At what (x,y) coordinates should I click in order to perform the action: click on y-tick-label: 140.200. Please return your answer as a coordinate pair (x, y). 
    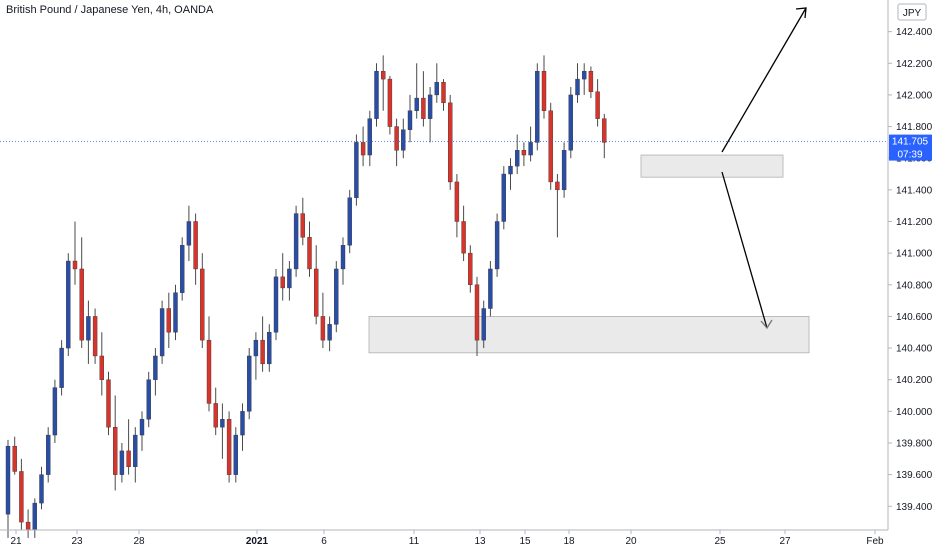
    Looking at the image, I should click on (914, 380).